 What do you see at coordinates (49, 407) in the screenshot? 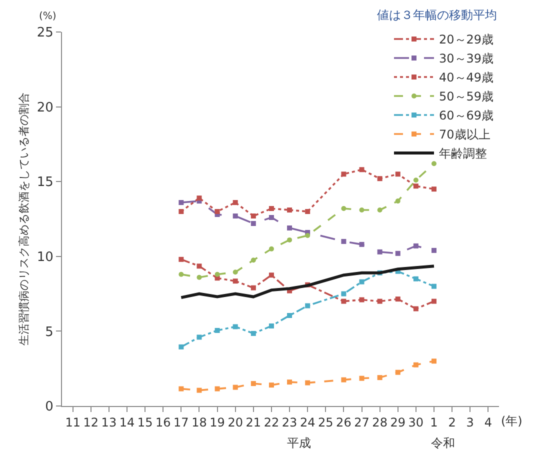
I see `y-tick-label: 0` at bounding box center [49, 407].